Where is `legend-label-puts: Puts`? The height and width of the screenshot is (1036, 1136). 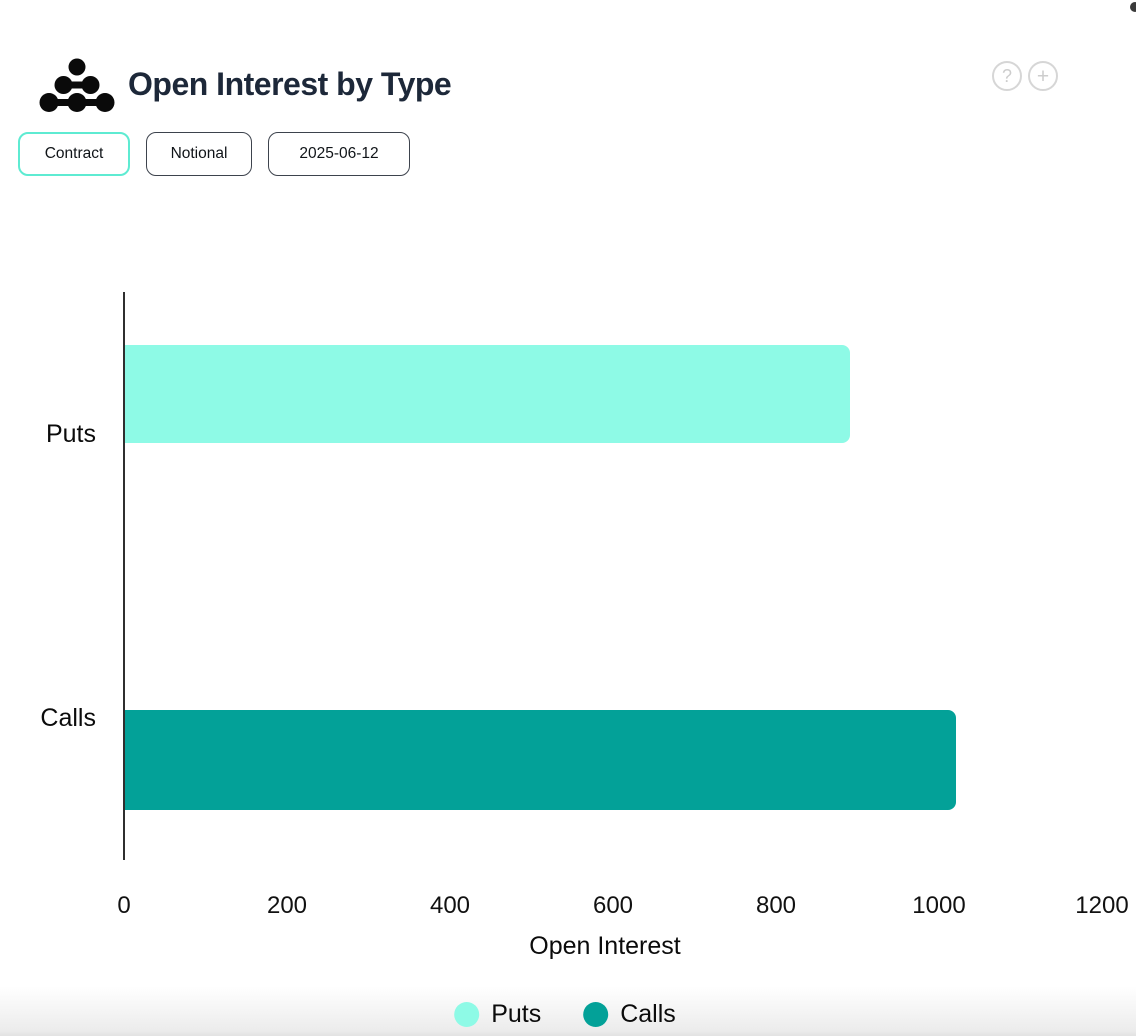
legend-label-puts: Puts is located at coordinates (516, 1014).